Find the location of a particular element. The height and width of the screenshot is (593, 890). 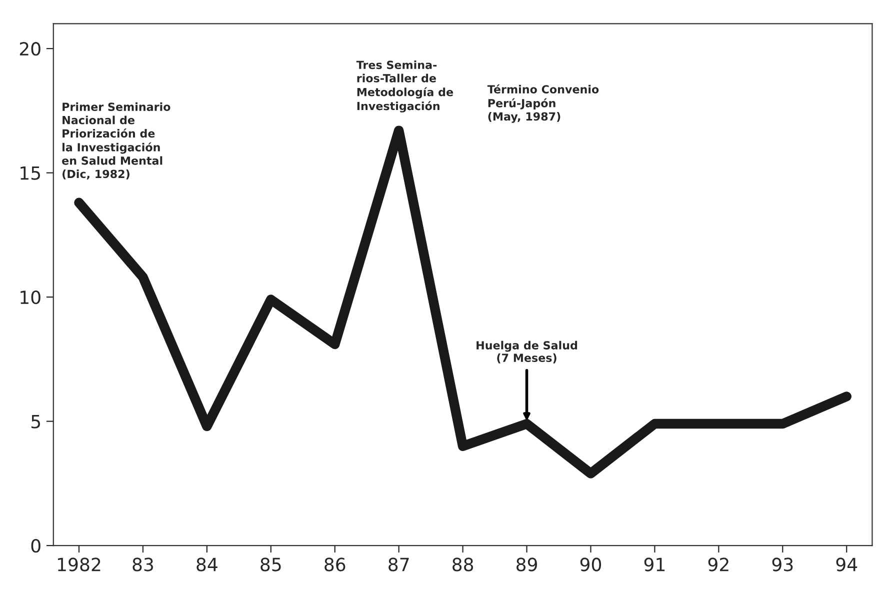

x-tick-label: 91 is located at coordinates (654, 565).